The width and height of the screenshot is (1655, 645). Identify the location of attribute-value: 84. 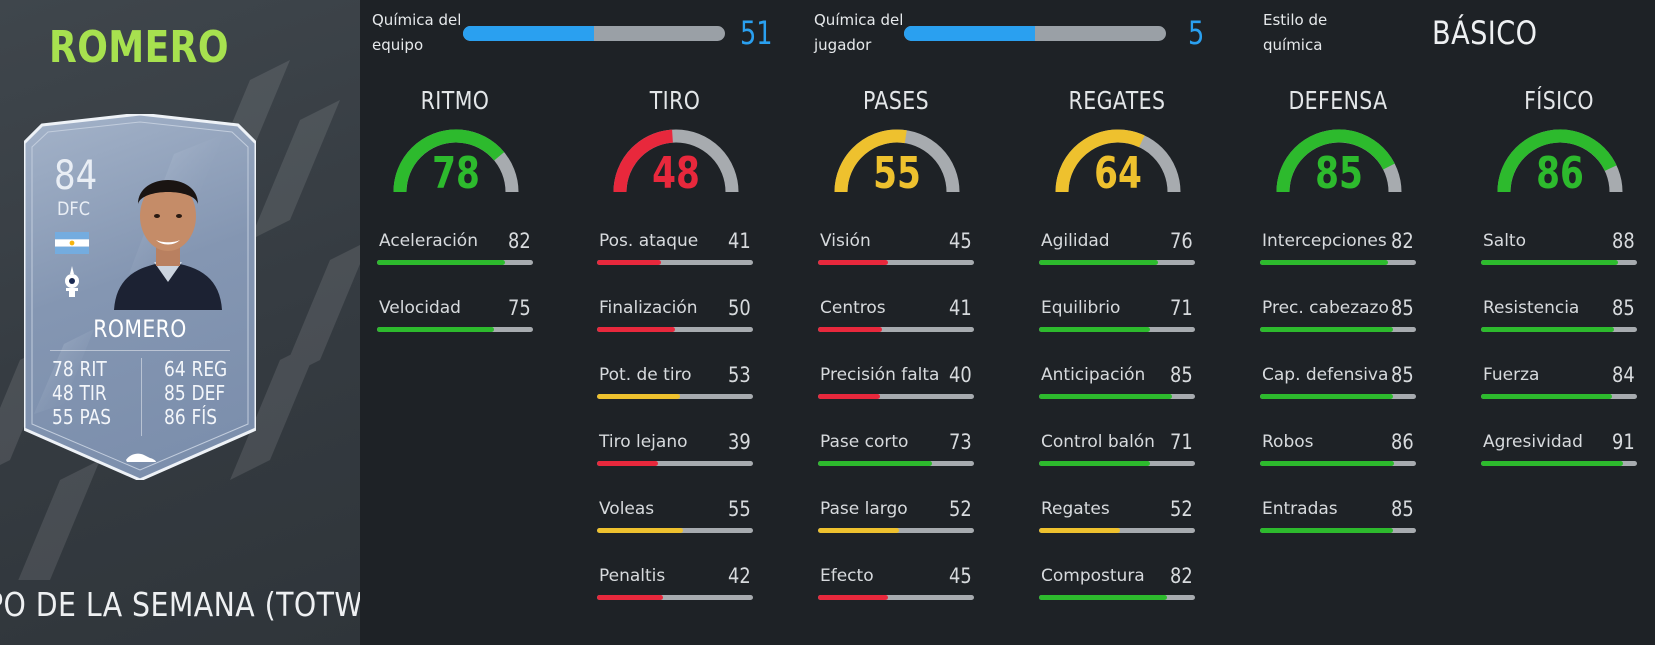
(1623, 375).